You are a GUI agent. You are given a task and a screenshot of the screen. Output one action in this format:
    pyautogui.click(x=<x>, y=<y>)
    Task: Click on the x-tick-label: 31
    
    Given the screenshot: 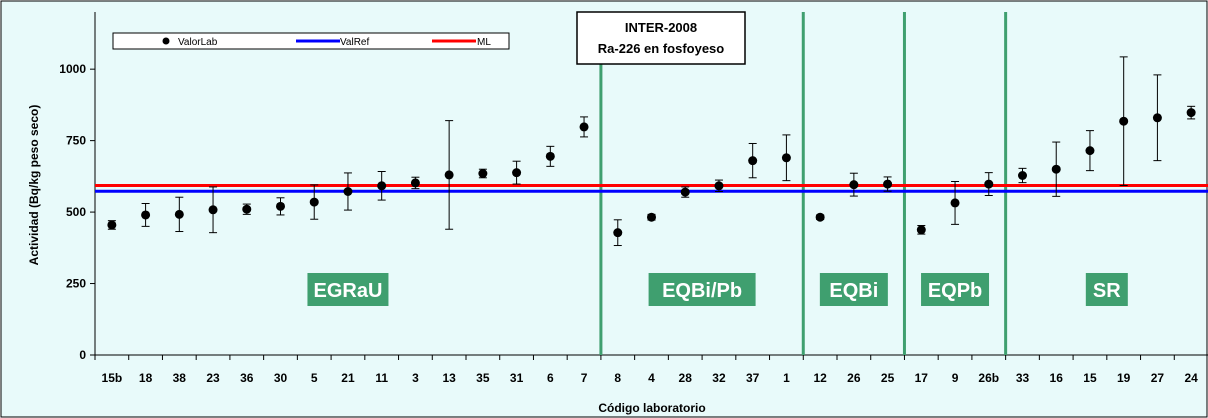 What is the action you would take?
    pyautogui.click(x=517, y=378)
    